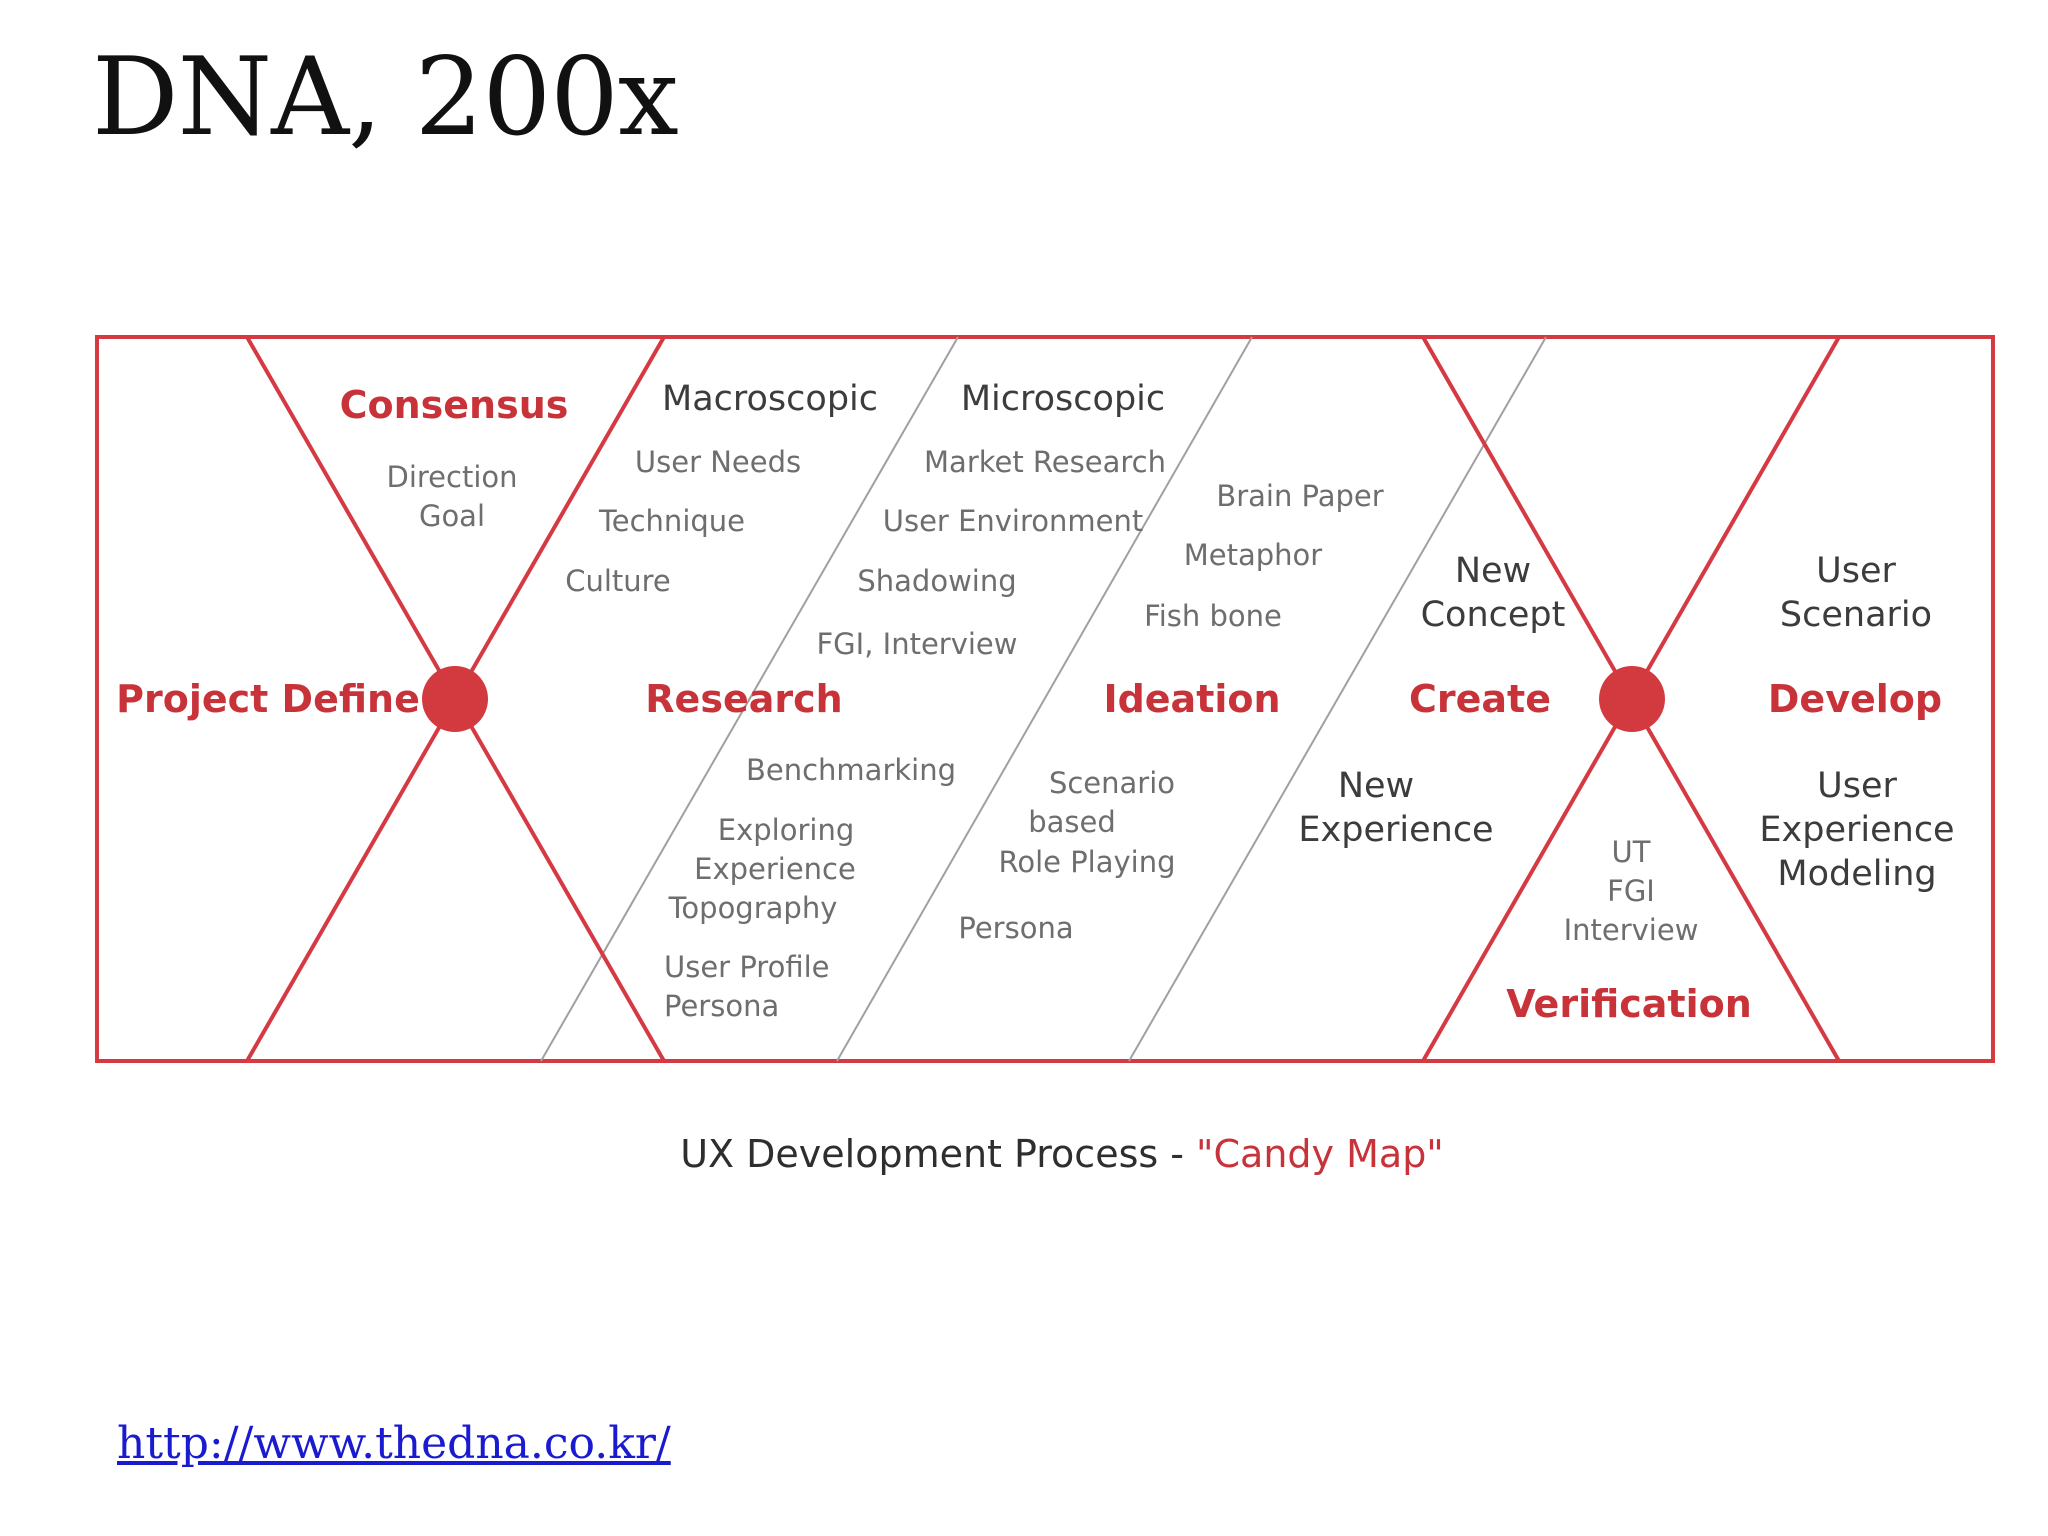 Image resolution: width=2048 pixels, height=1536 pixels. I want to click on microscopic-item: Shadowing, so click(936, 581).